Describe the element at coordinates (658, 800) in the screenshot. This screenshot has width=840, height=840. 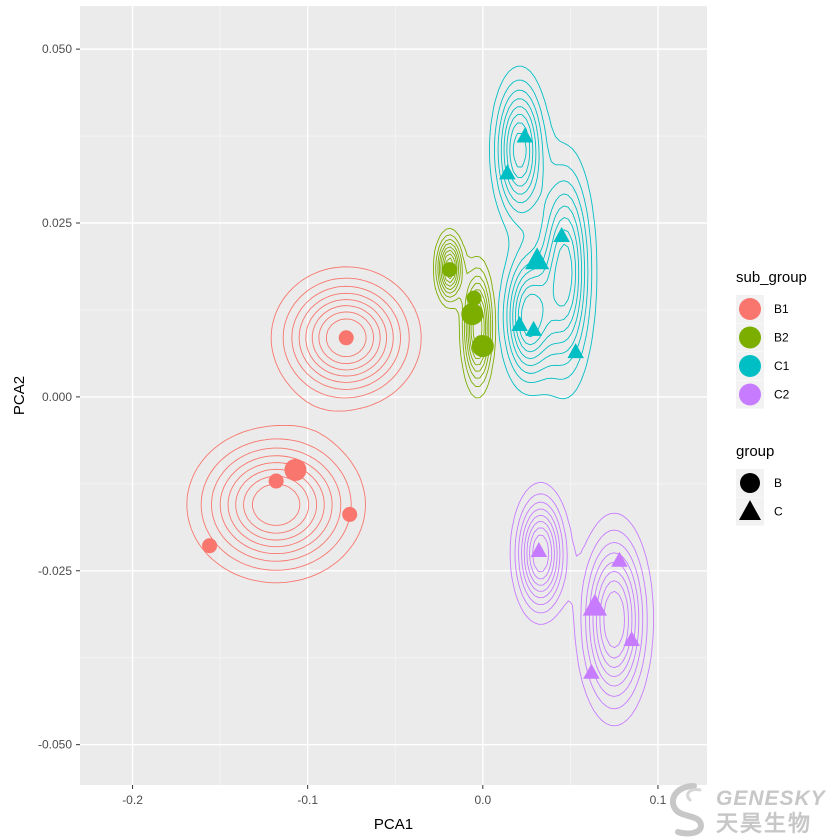
I see `x-tick-label: 0.1` at that location.